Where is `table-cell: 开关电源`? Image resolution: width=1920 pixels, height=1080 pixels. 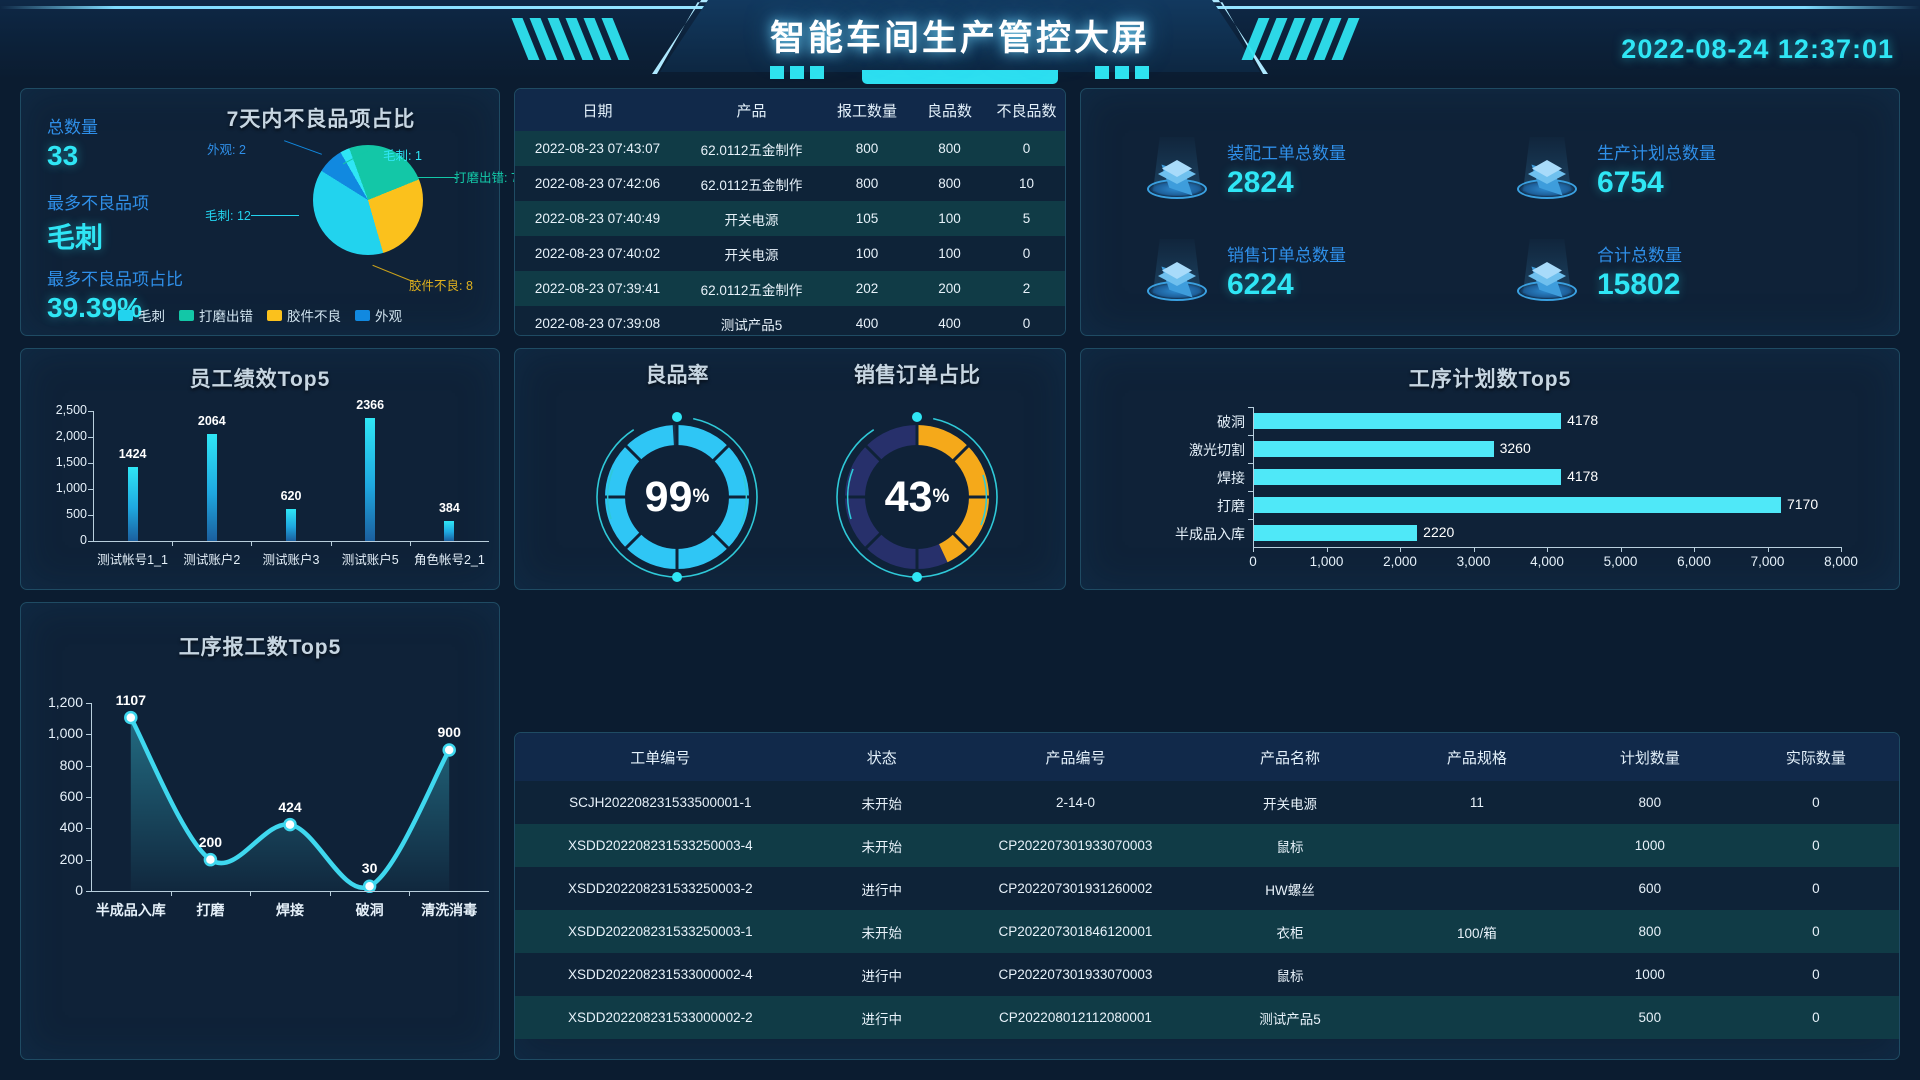
table-cell: 开关电源 is located at coordinates (751, 220).